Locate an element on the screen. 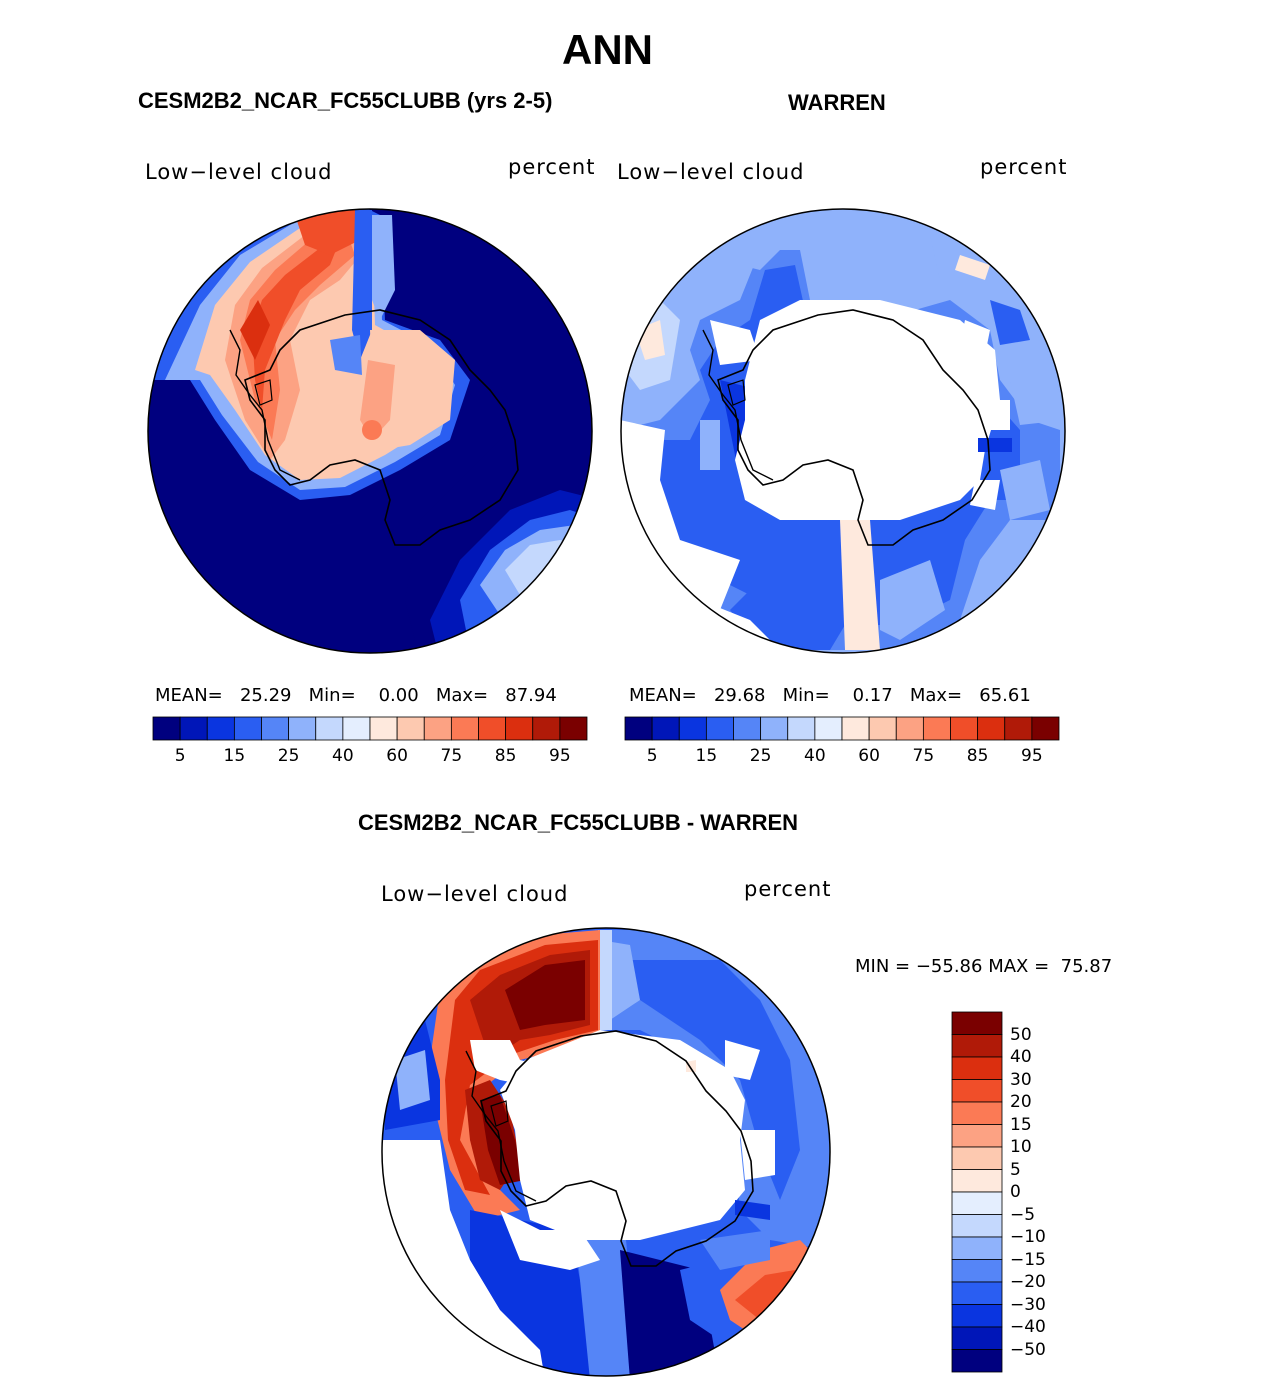 Image resolution: width=1285 pixels, height=1382 pixels. obs-colorbar-tick: 25 is located at coordinates (760, 756).